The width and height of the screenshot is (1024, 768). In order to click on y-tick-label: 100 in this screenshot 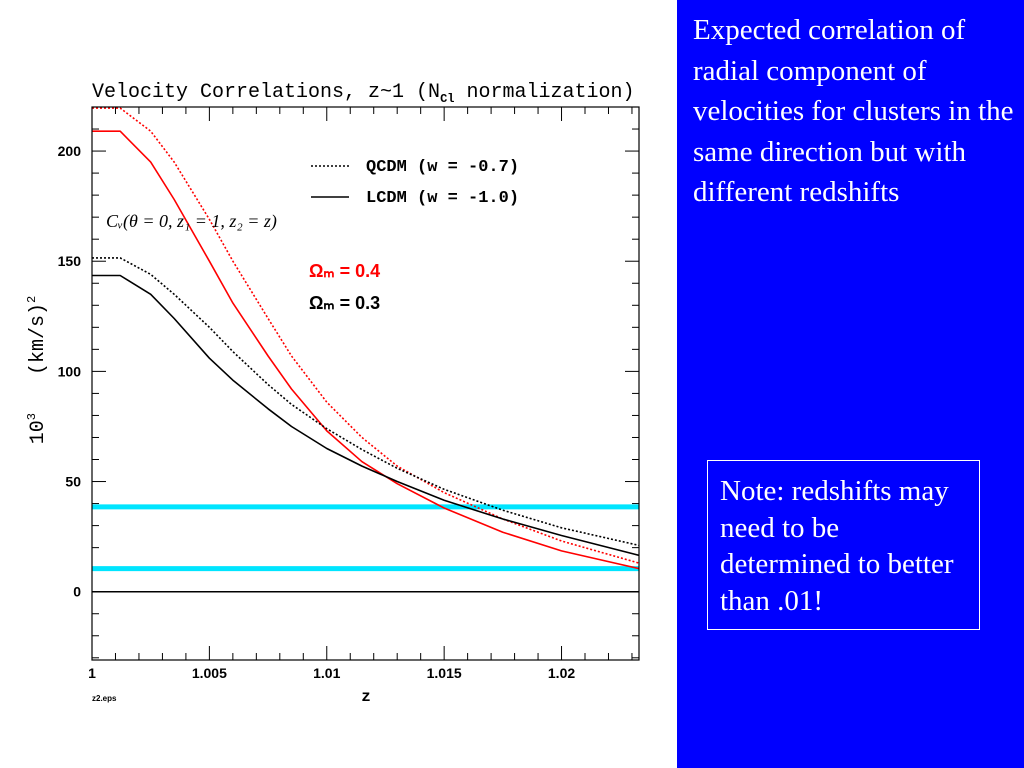, I will do `click(70, 371)`.